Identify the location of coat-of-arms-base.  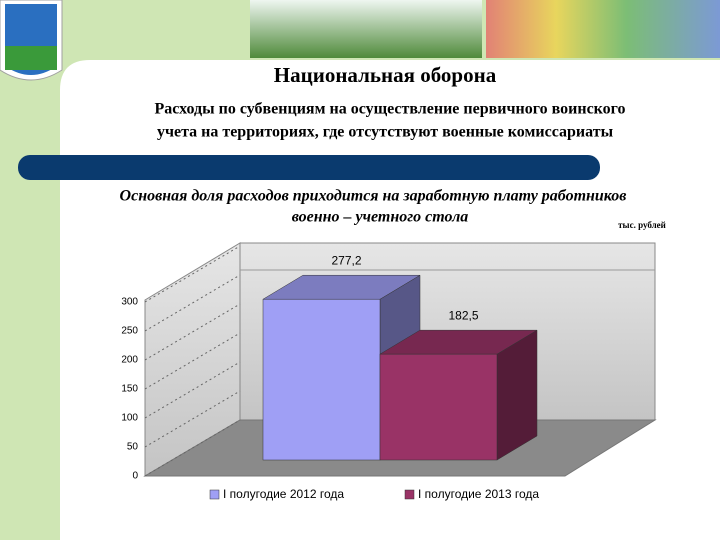
(31, 58).